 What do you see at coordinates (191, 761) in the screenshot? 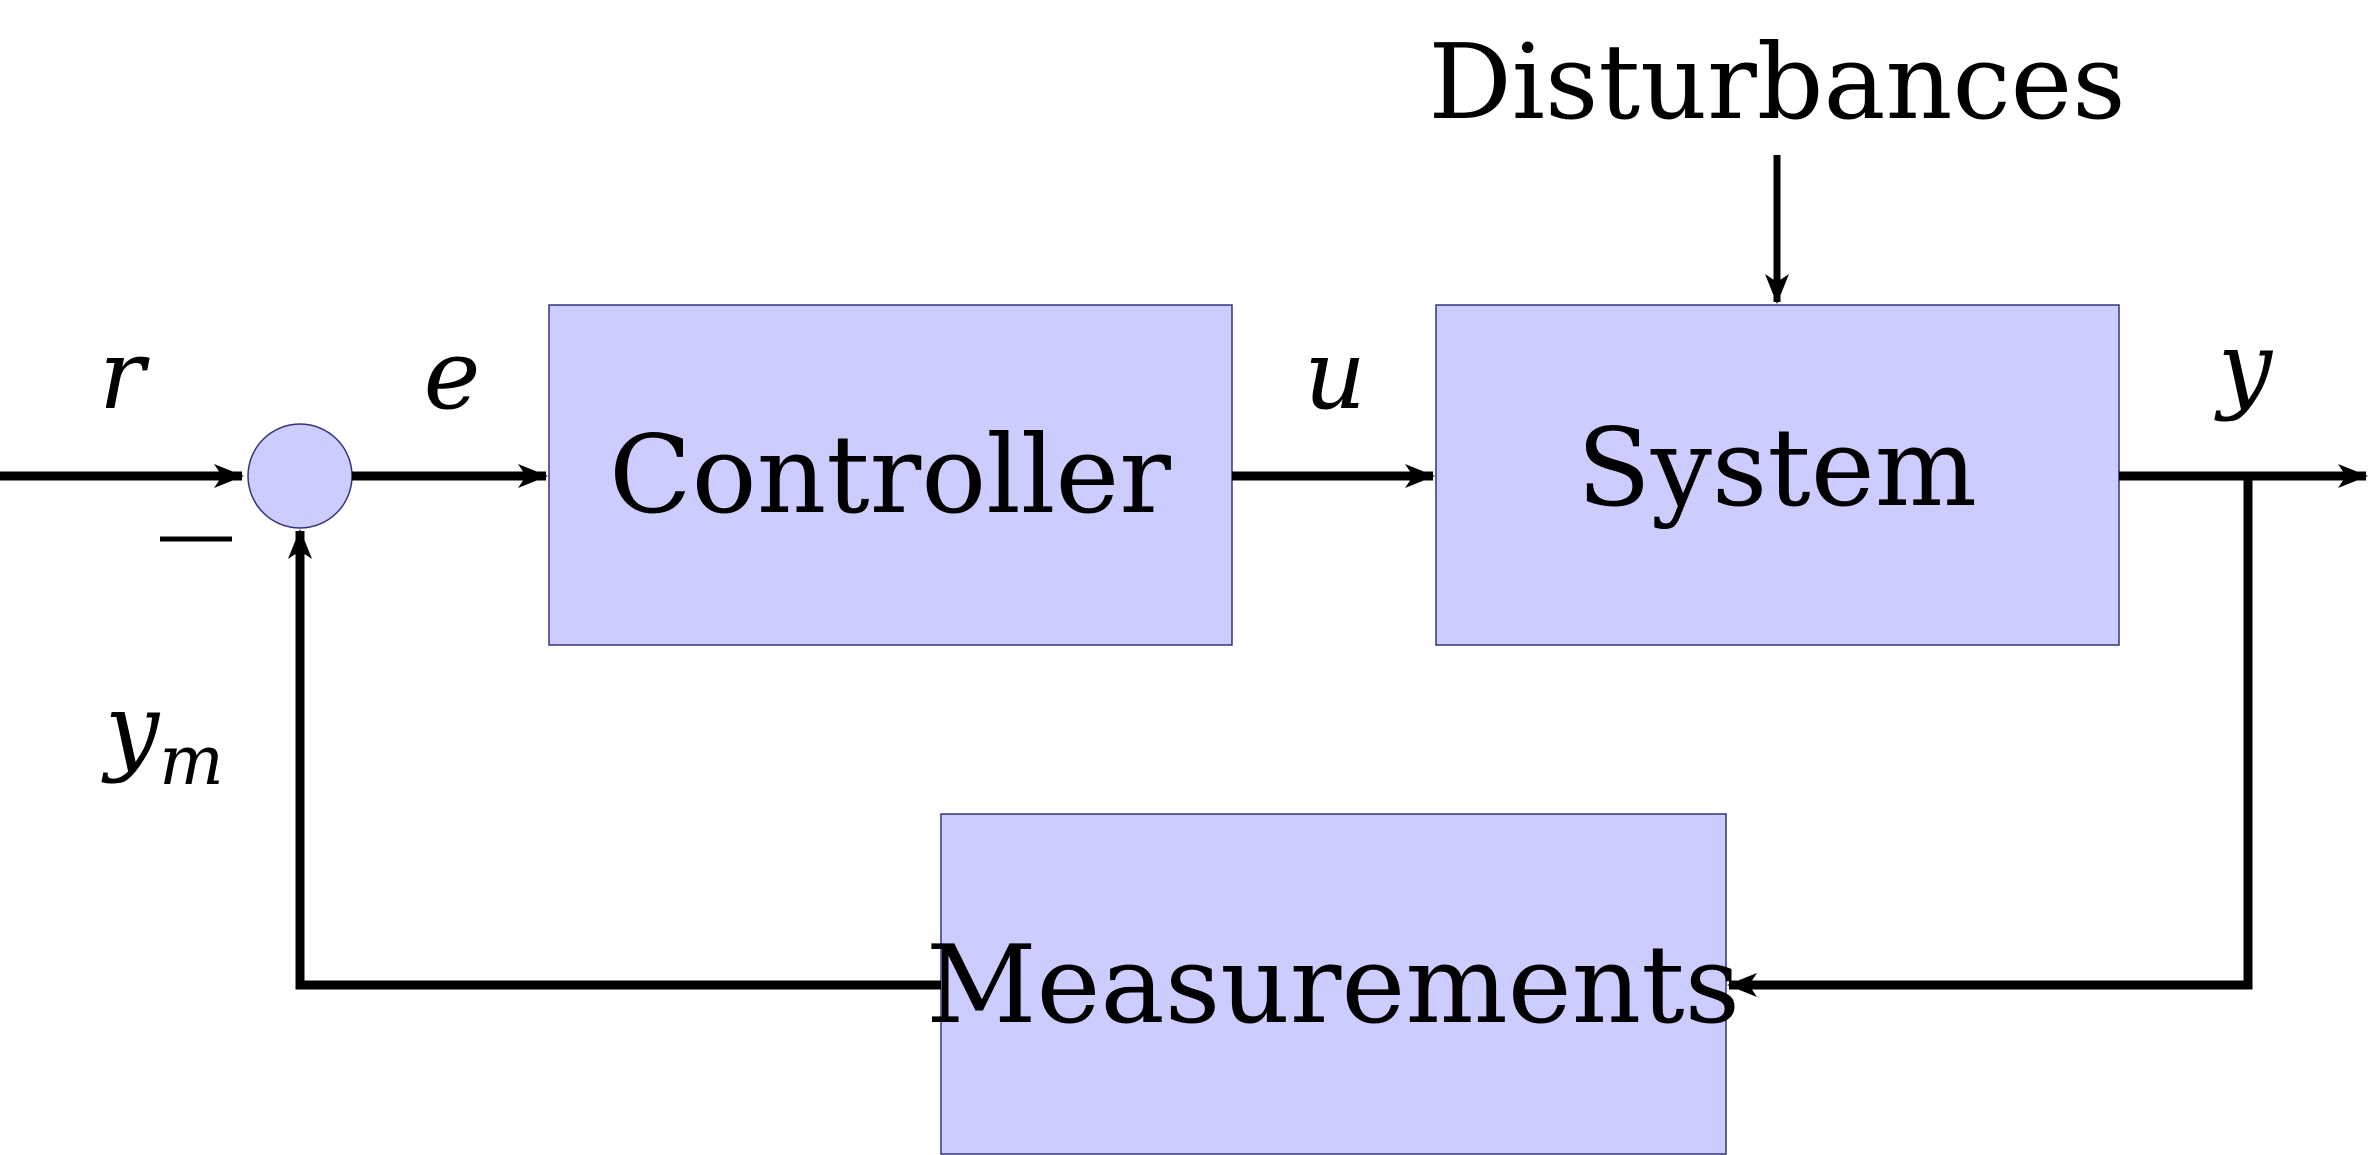
I see `measured-signal-subscript: m` at bounding box center [191, 761].